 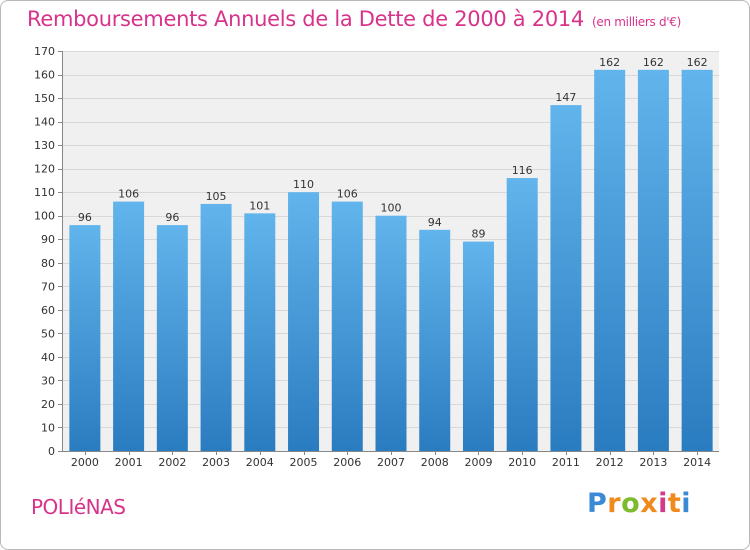 I want to click on x-tick-label: 2008, so click(x=435, y=462).